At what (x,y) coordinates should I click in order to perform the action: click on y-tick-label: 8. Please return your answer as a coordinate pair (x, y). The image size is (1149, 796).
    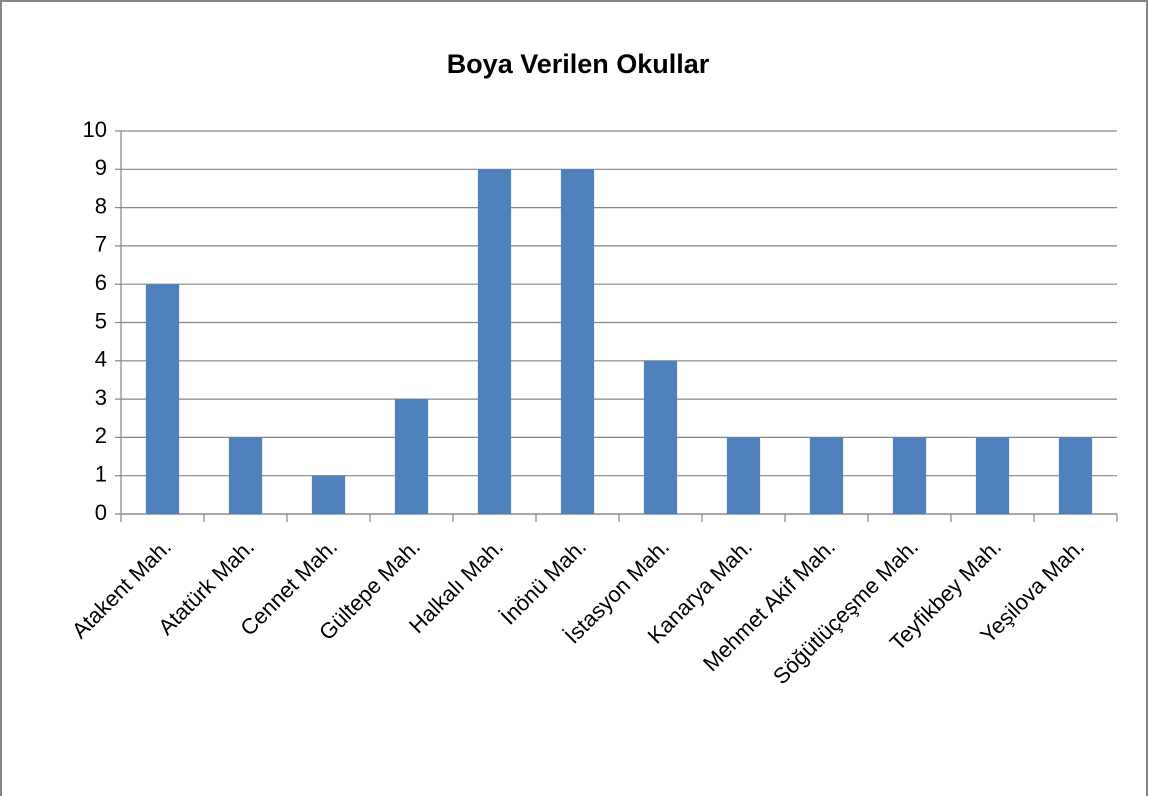
    Looking at the image, I should click on (101, 205).